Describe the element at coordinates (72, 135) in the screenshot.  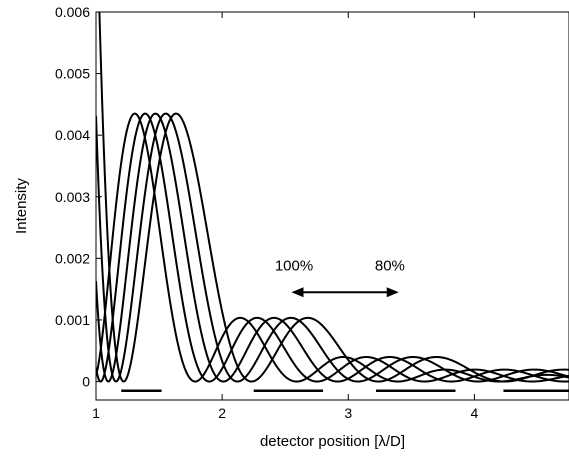
I see `y-tick-label: 0.004` at that location.